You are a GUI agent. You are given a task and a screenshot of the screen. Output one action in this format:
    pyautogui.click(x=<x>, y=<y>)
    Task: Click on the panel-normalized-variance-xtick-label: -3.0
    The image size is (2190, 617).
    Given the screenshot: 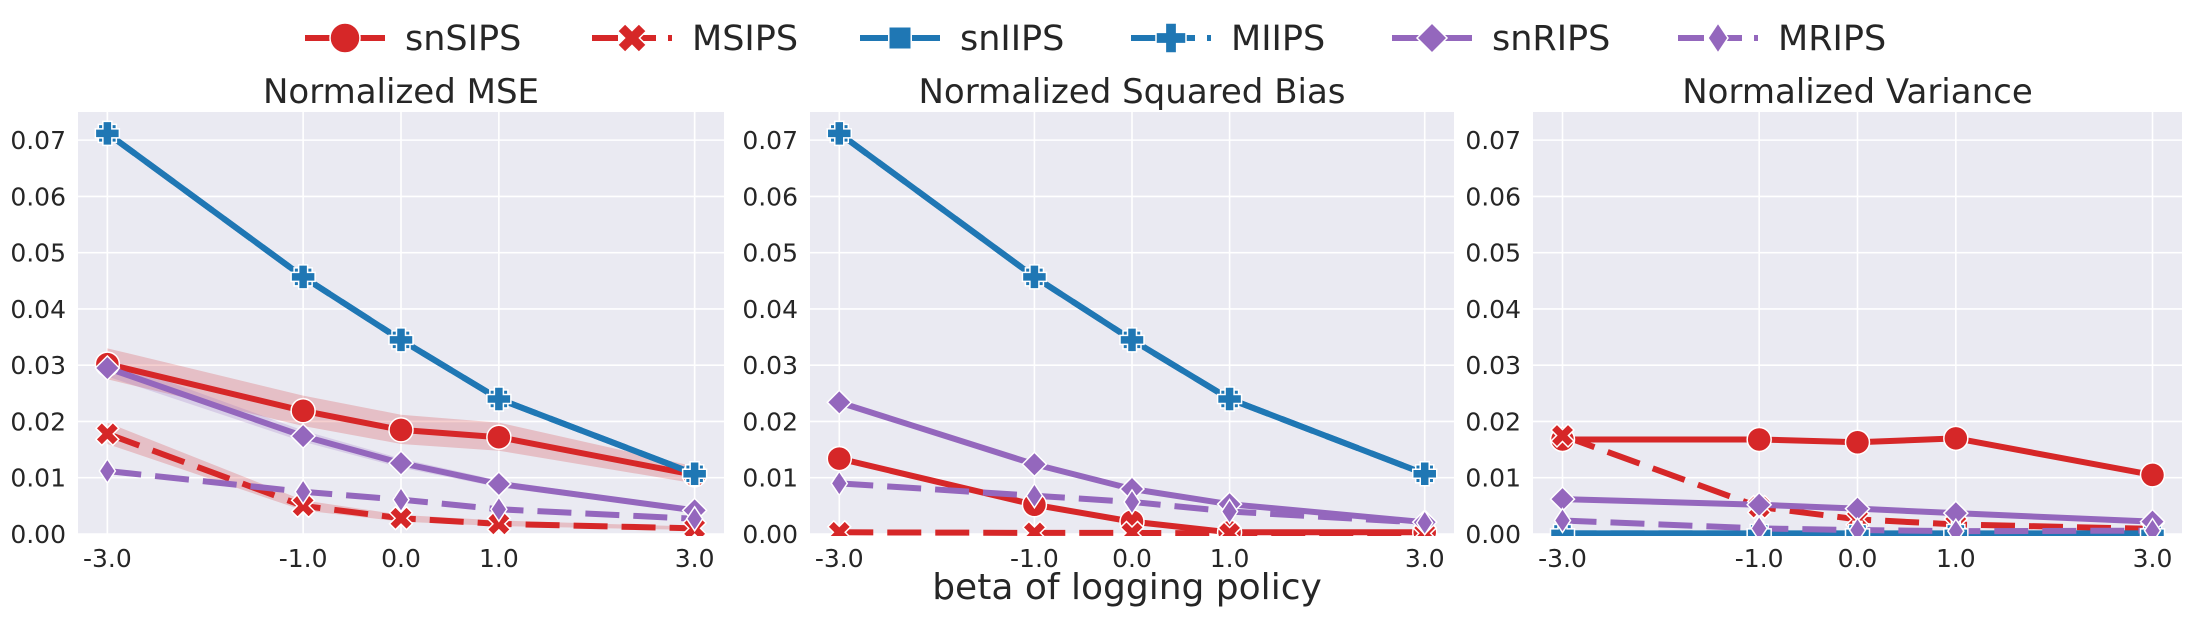 What is the action you would take?
    pyautogui.click(x=1562, y=558)
    